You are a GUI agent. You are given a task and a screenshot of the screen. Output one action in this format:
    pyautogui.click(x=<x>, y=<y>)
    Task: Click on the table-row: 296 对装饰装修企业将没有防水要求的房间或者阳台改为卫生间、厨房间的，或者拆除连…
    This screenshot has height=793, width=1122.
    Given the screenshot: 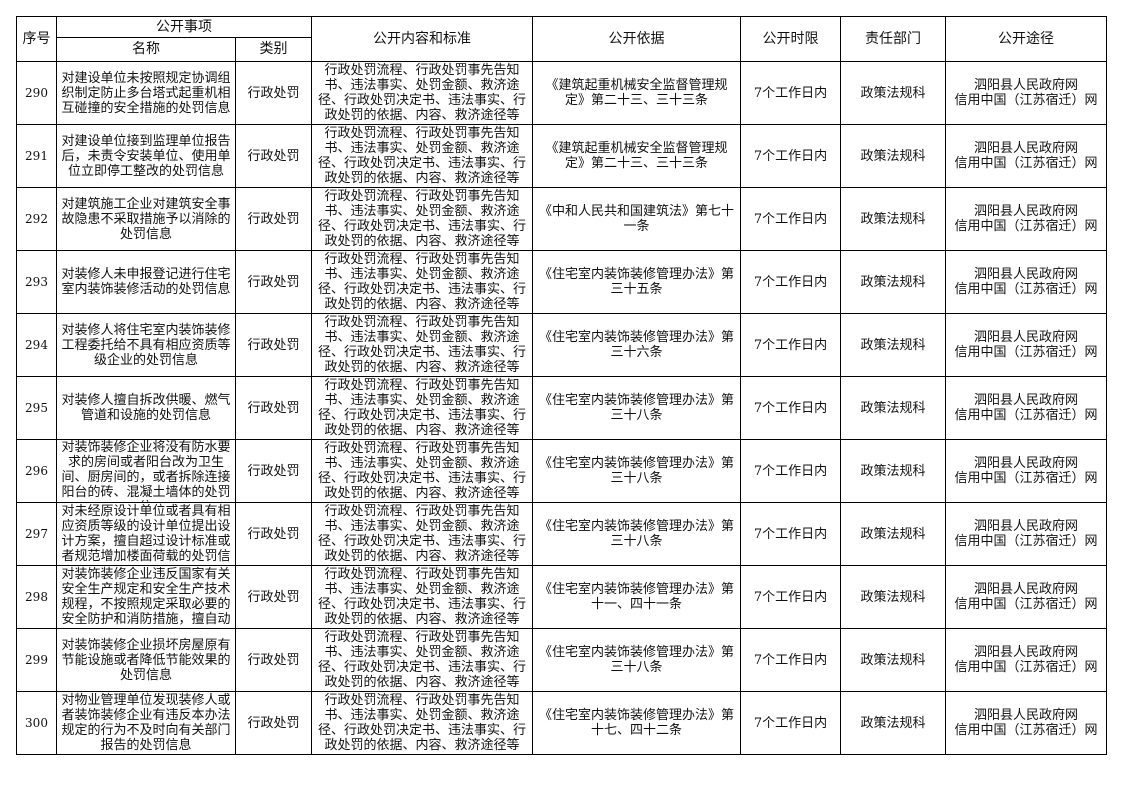 What is the action you would take?
    pyautogui.click(x=561, y=471)
    